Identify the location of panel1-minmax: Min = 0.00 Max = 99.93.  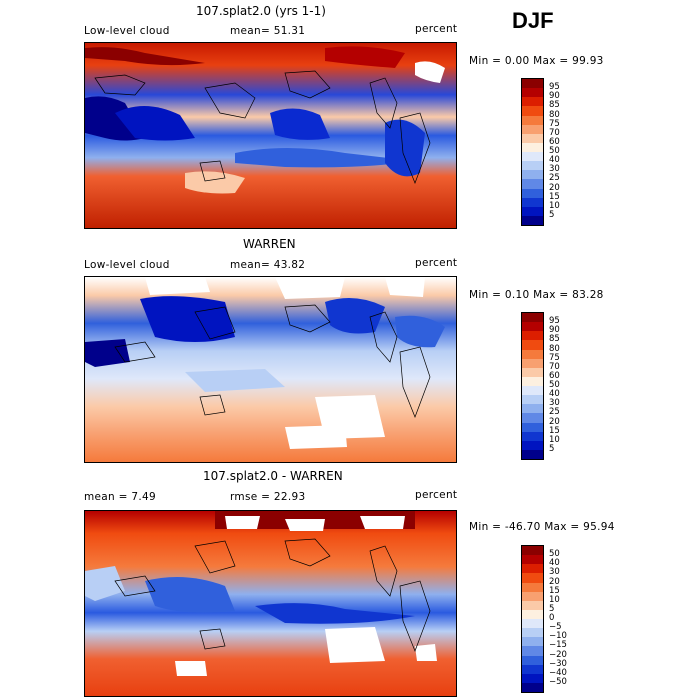
(536, 61).